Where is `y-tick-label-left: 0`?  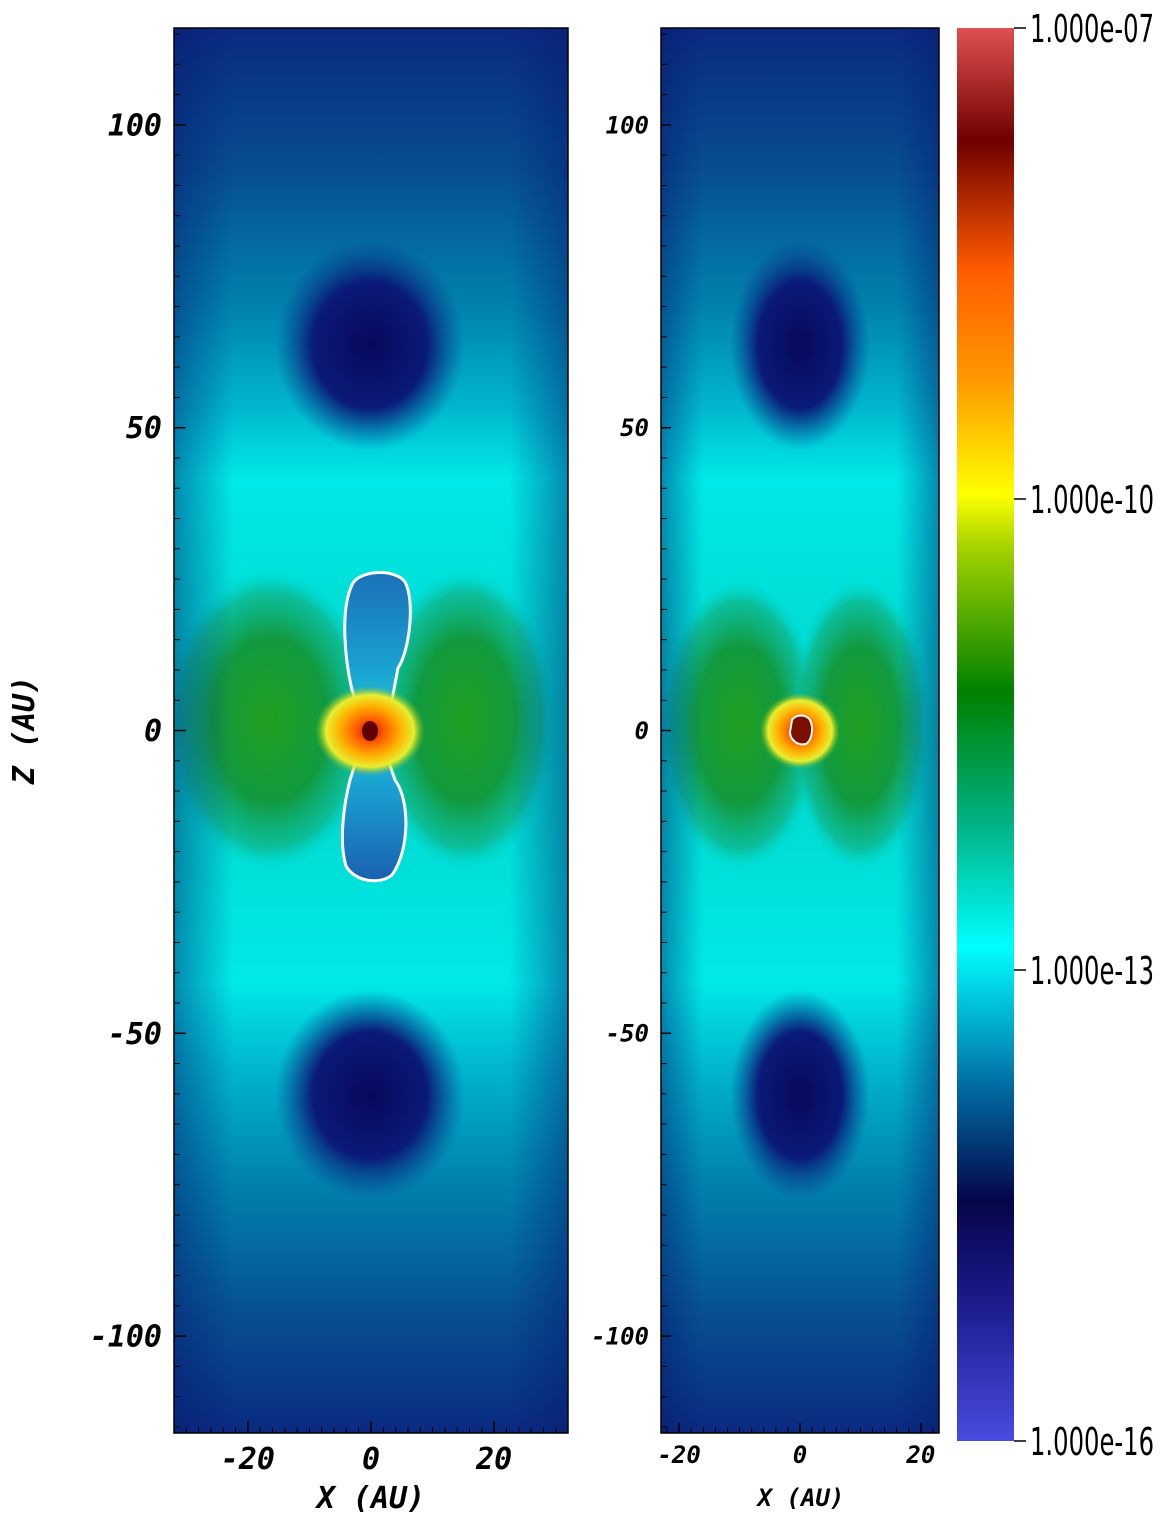
y-tick-label-left: 0 is located at coordinates (153, 731).